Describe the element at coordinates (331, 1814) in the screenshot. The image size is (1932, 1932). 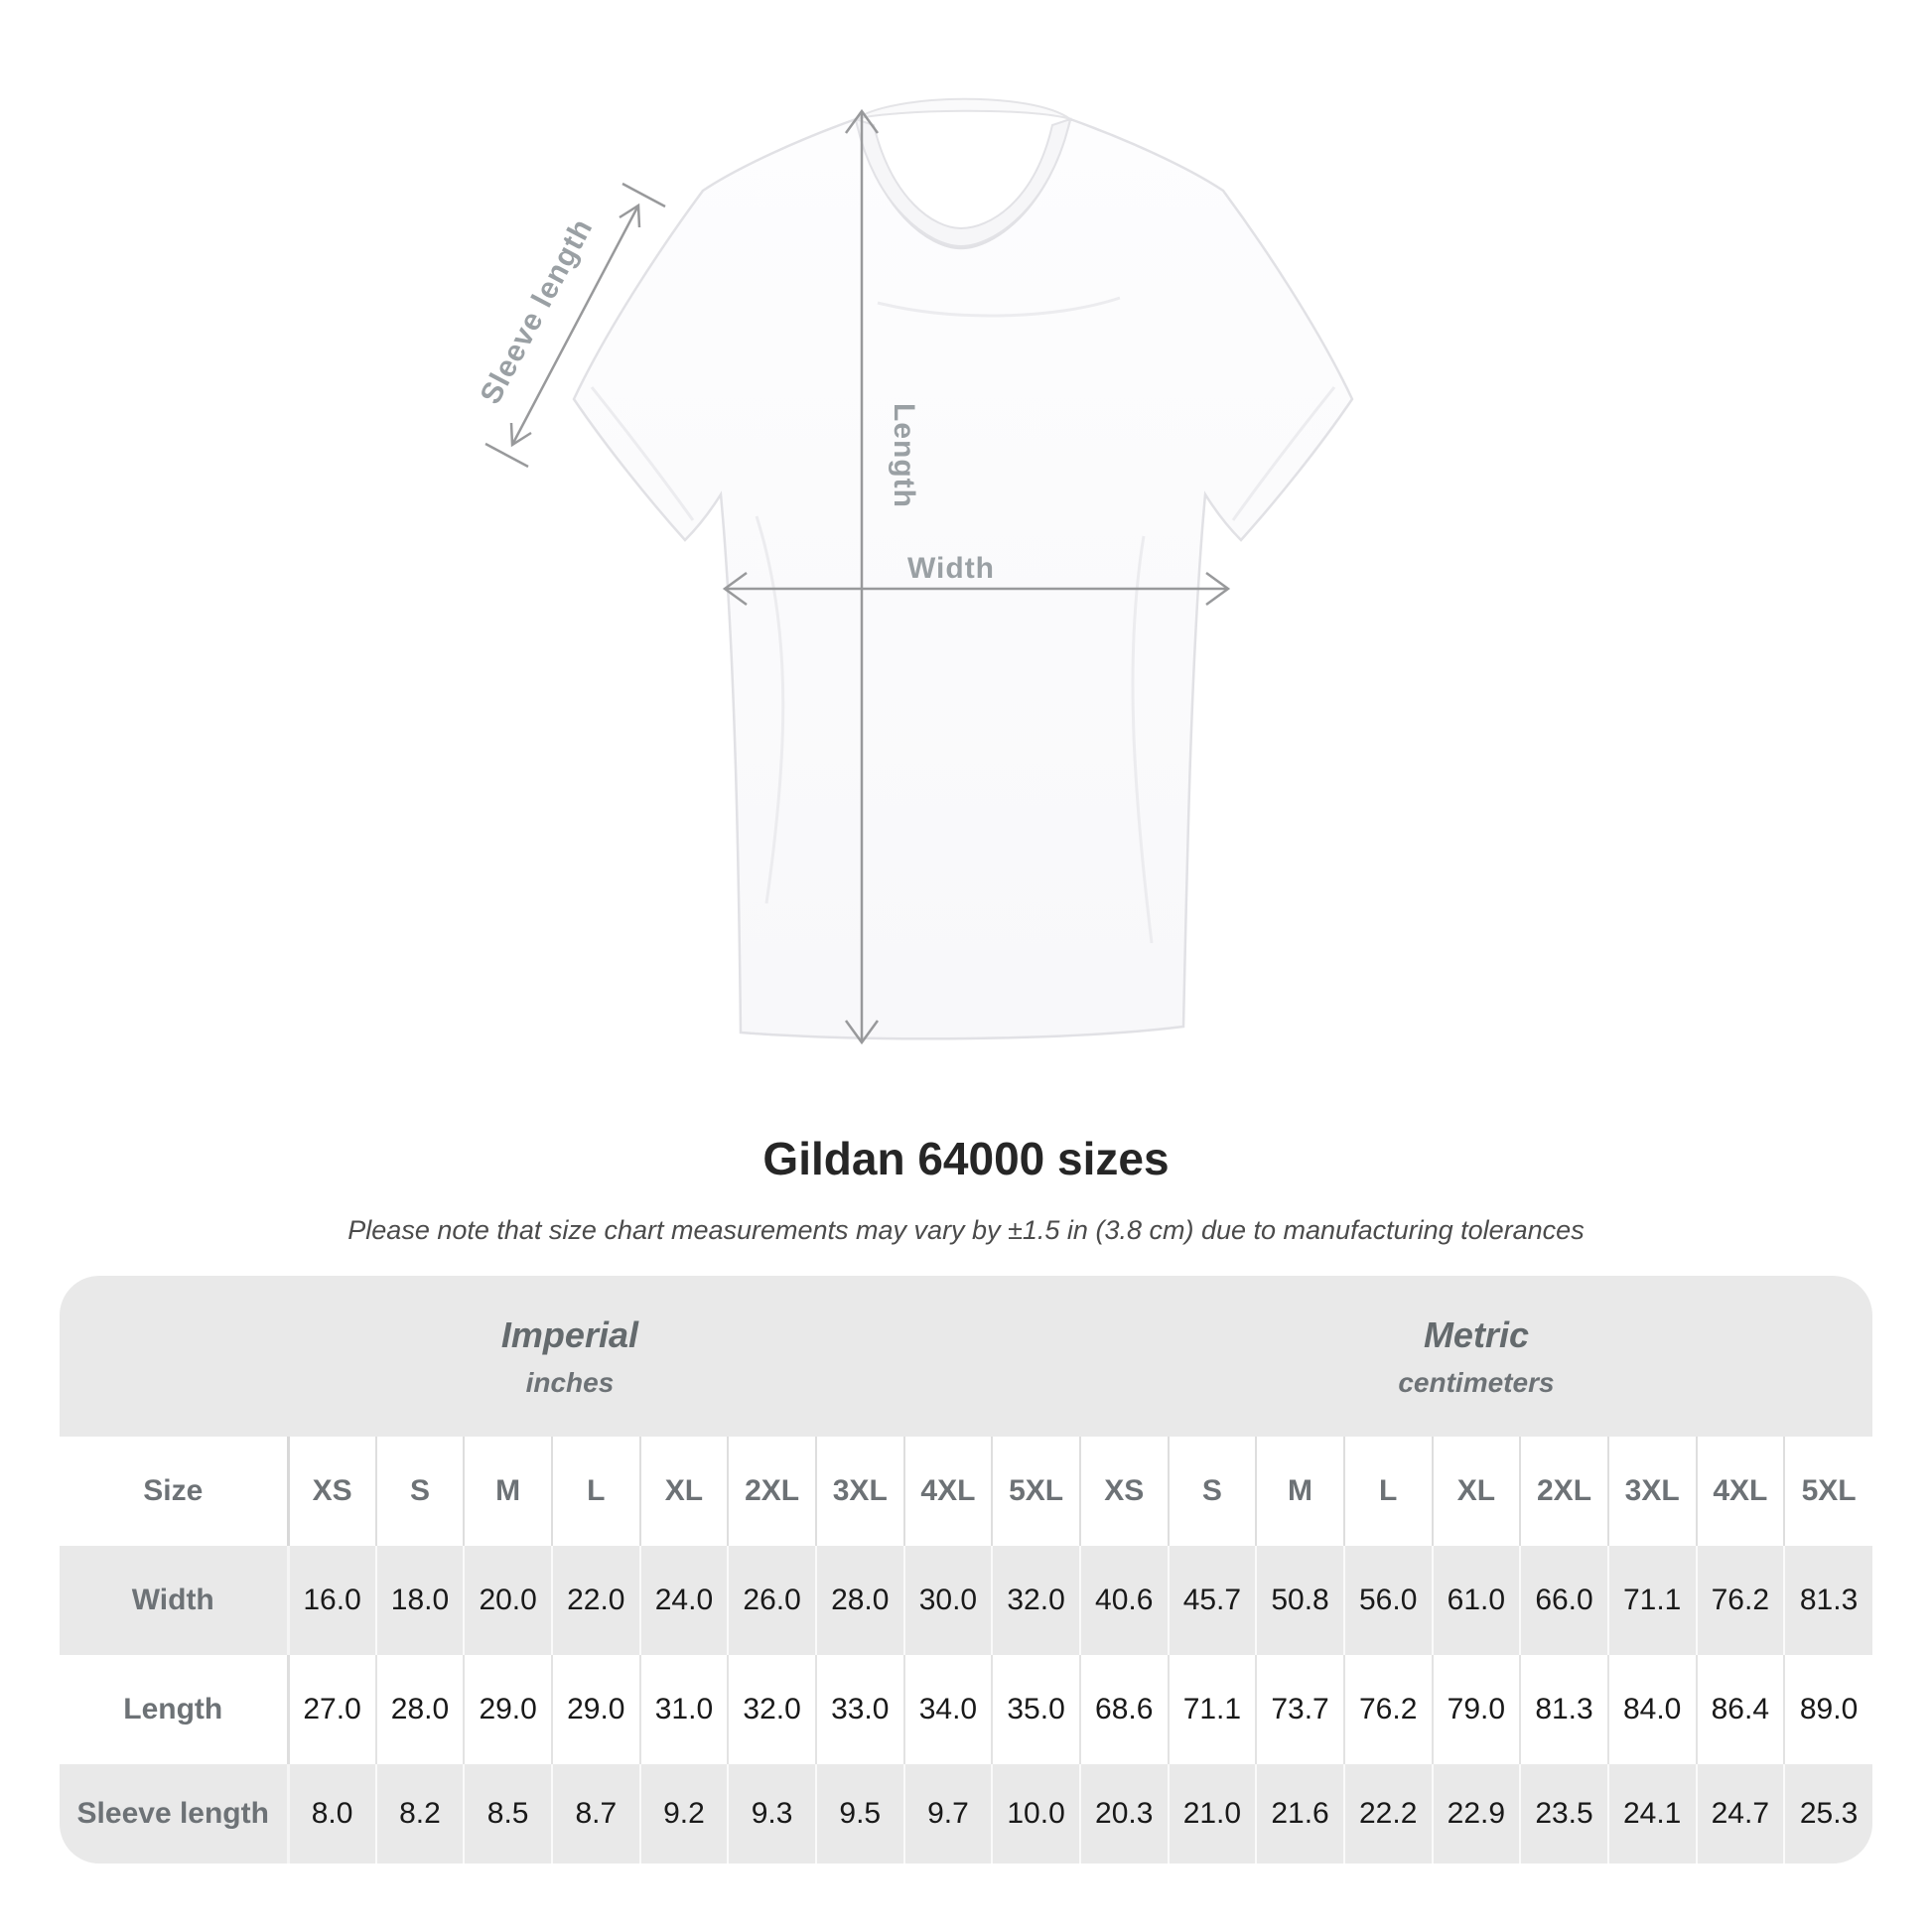
I see `sleeve-imperial-xs: 8.0` at that location.